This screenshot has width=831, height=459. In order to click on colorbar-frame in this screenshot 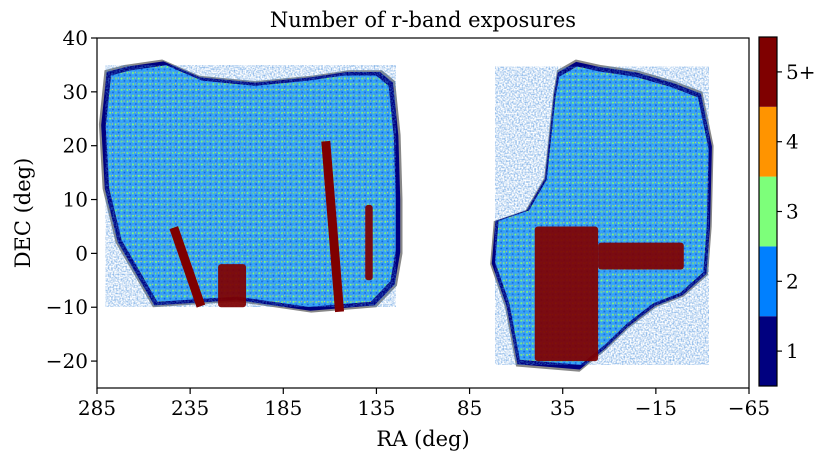, I will do `click(768, 211)`.